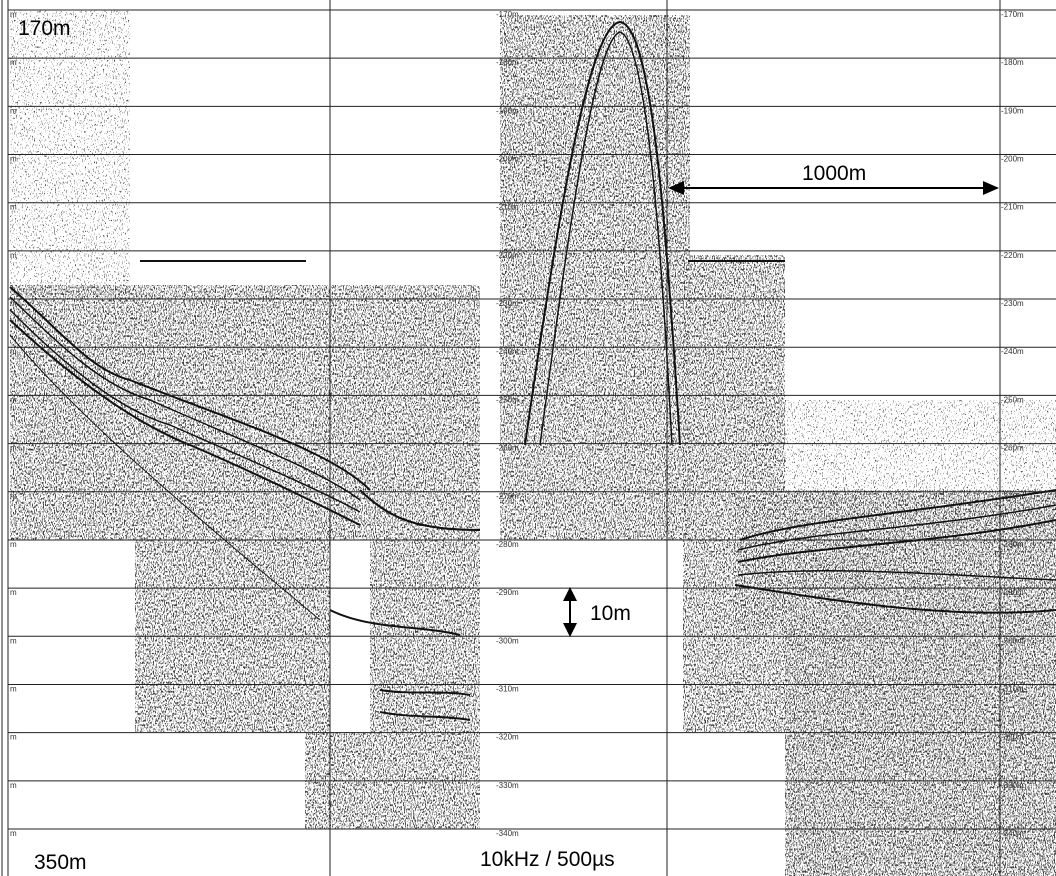  I want to click on pulse-label: 10kHz / 500µs, so click(547, 859).